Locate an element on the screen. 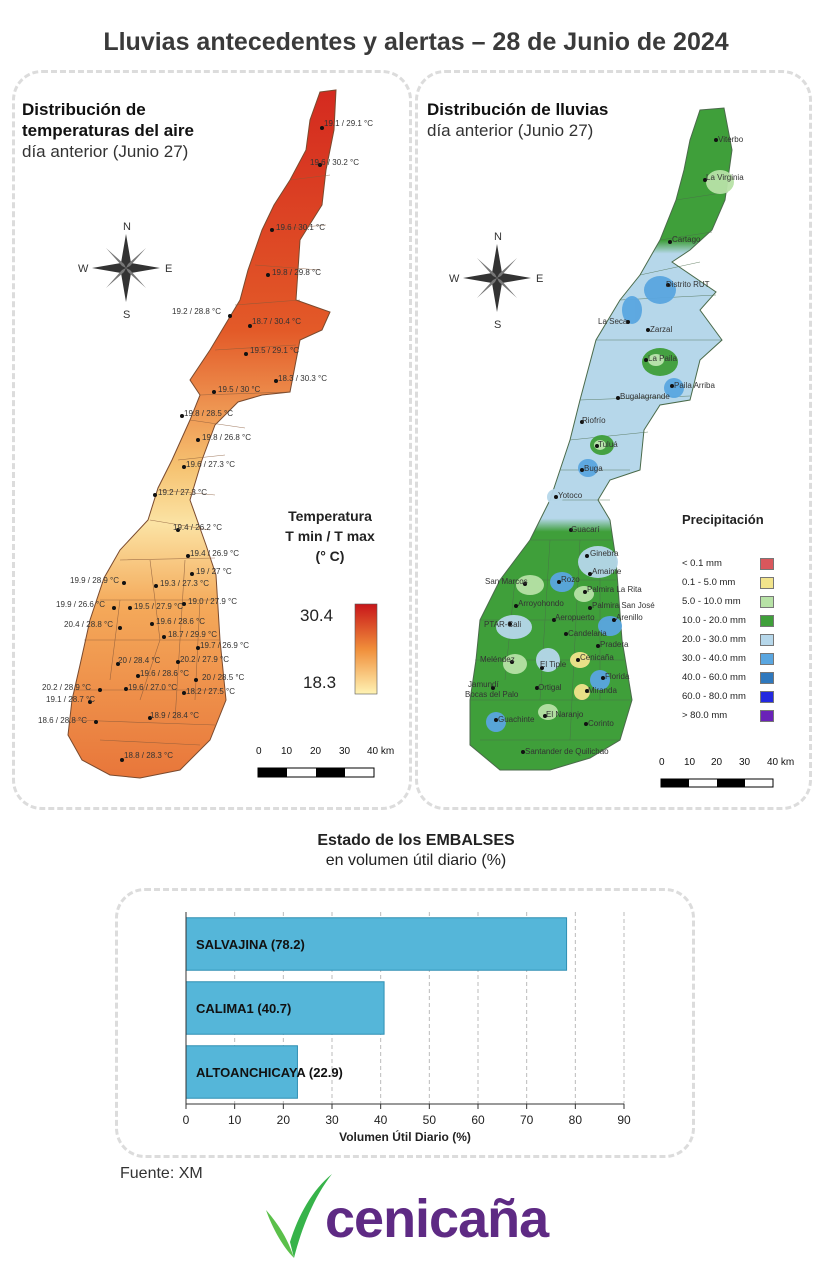  svg-text: 19.5 / 29.1 °C is located at coordinates (274, 350).